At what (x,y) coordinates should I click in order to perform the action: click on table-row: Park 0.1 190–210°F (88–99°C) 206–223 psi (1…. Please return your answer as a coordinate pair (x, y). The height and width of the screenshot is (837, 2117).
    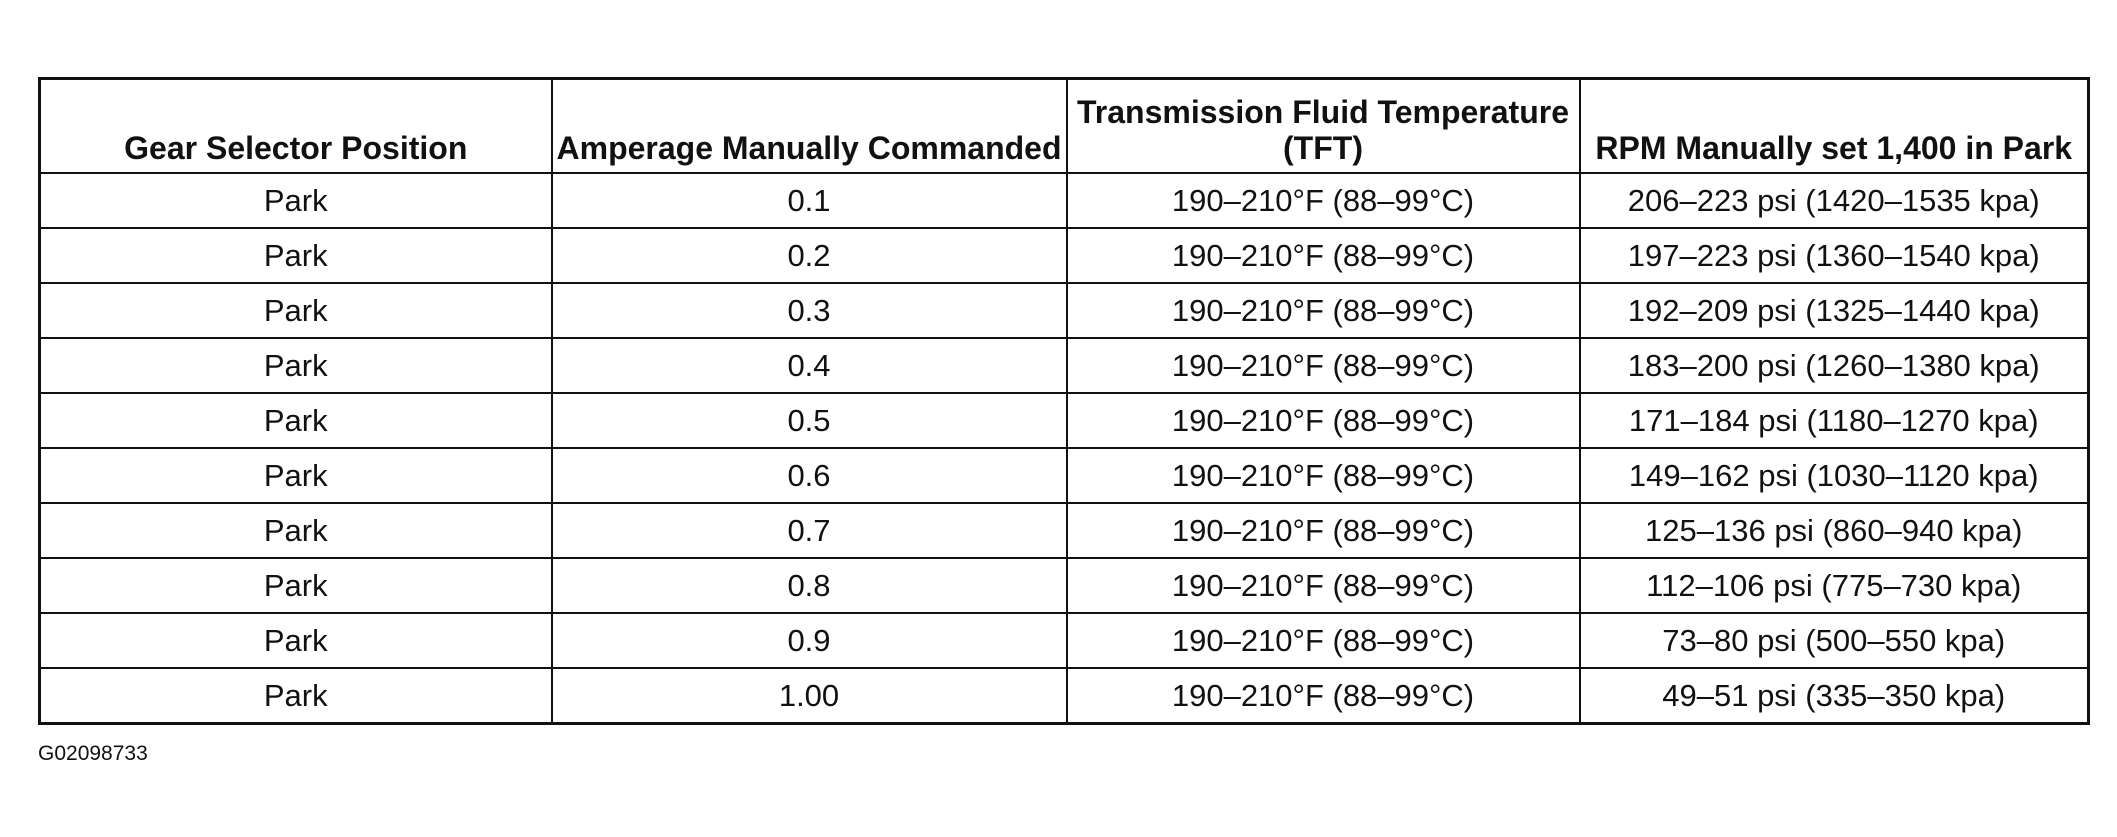
    Looking at the image, I should click on (1064, 200).